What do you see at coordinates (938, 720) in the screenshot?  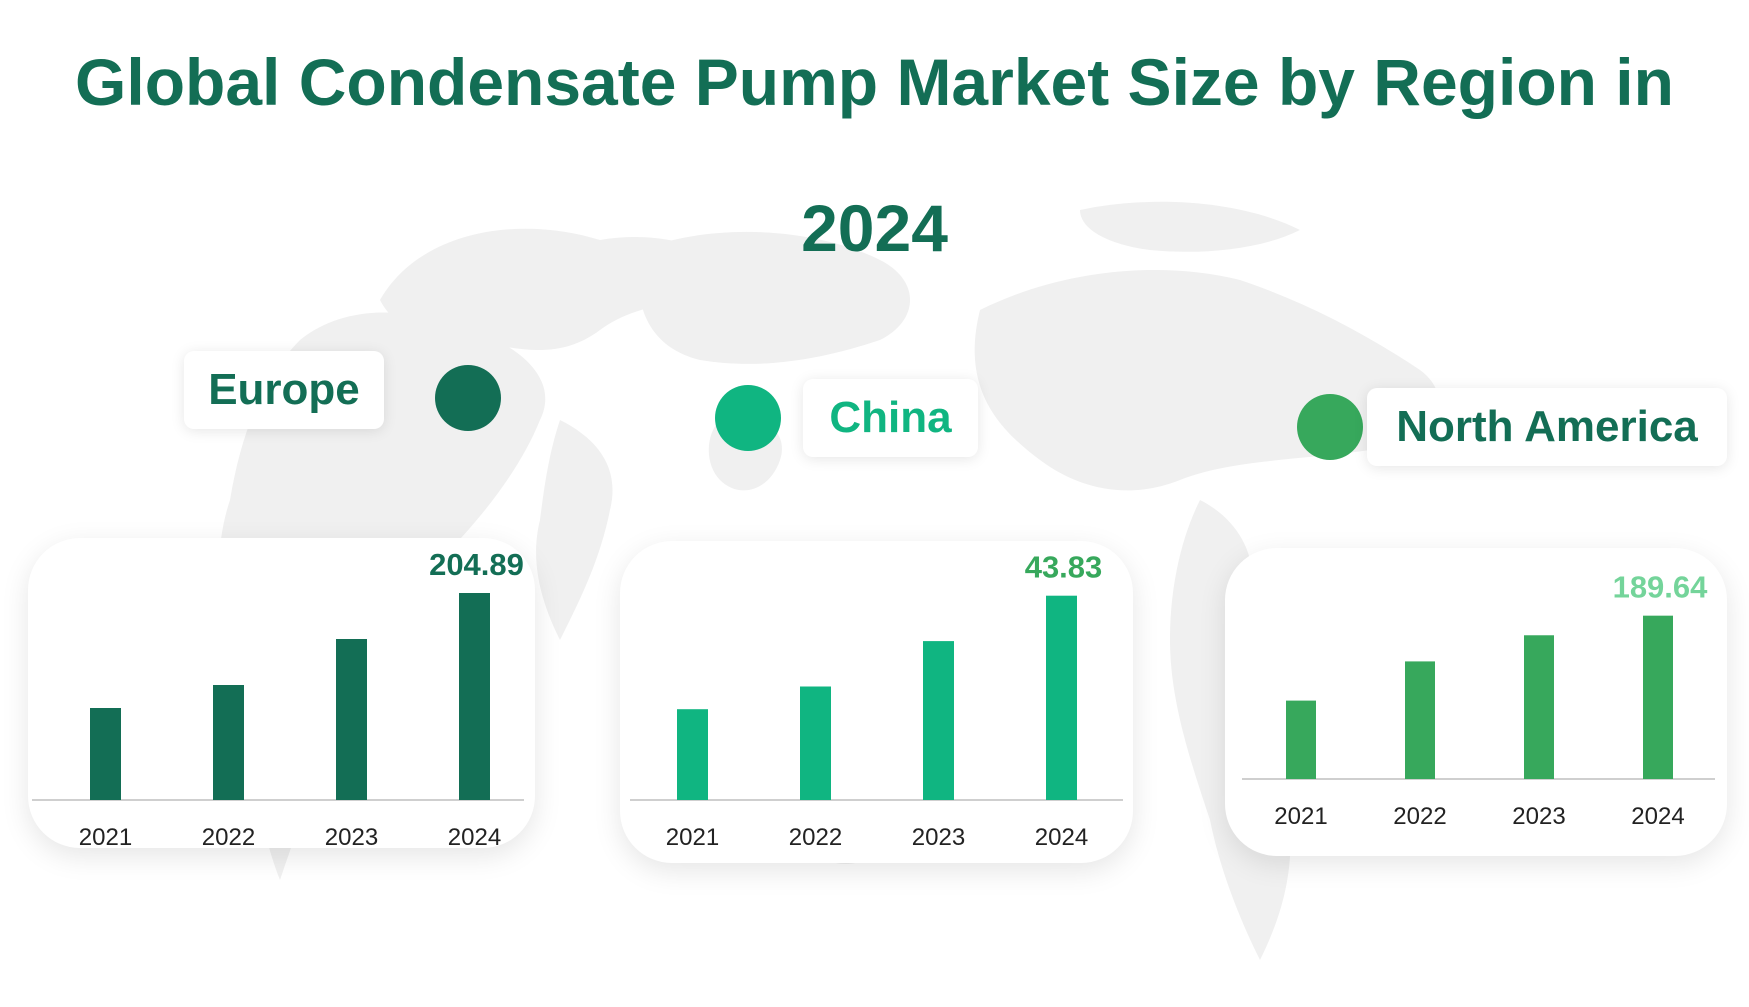 I see `china-bar-2023` at bounding box center [938, 720].